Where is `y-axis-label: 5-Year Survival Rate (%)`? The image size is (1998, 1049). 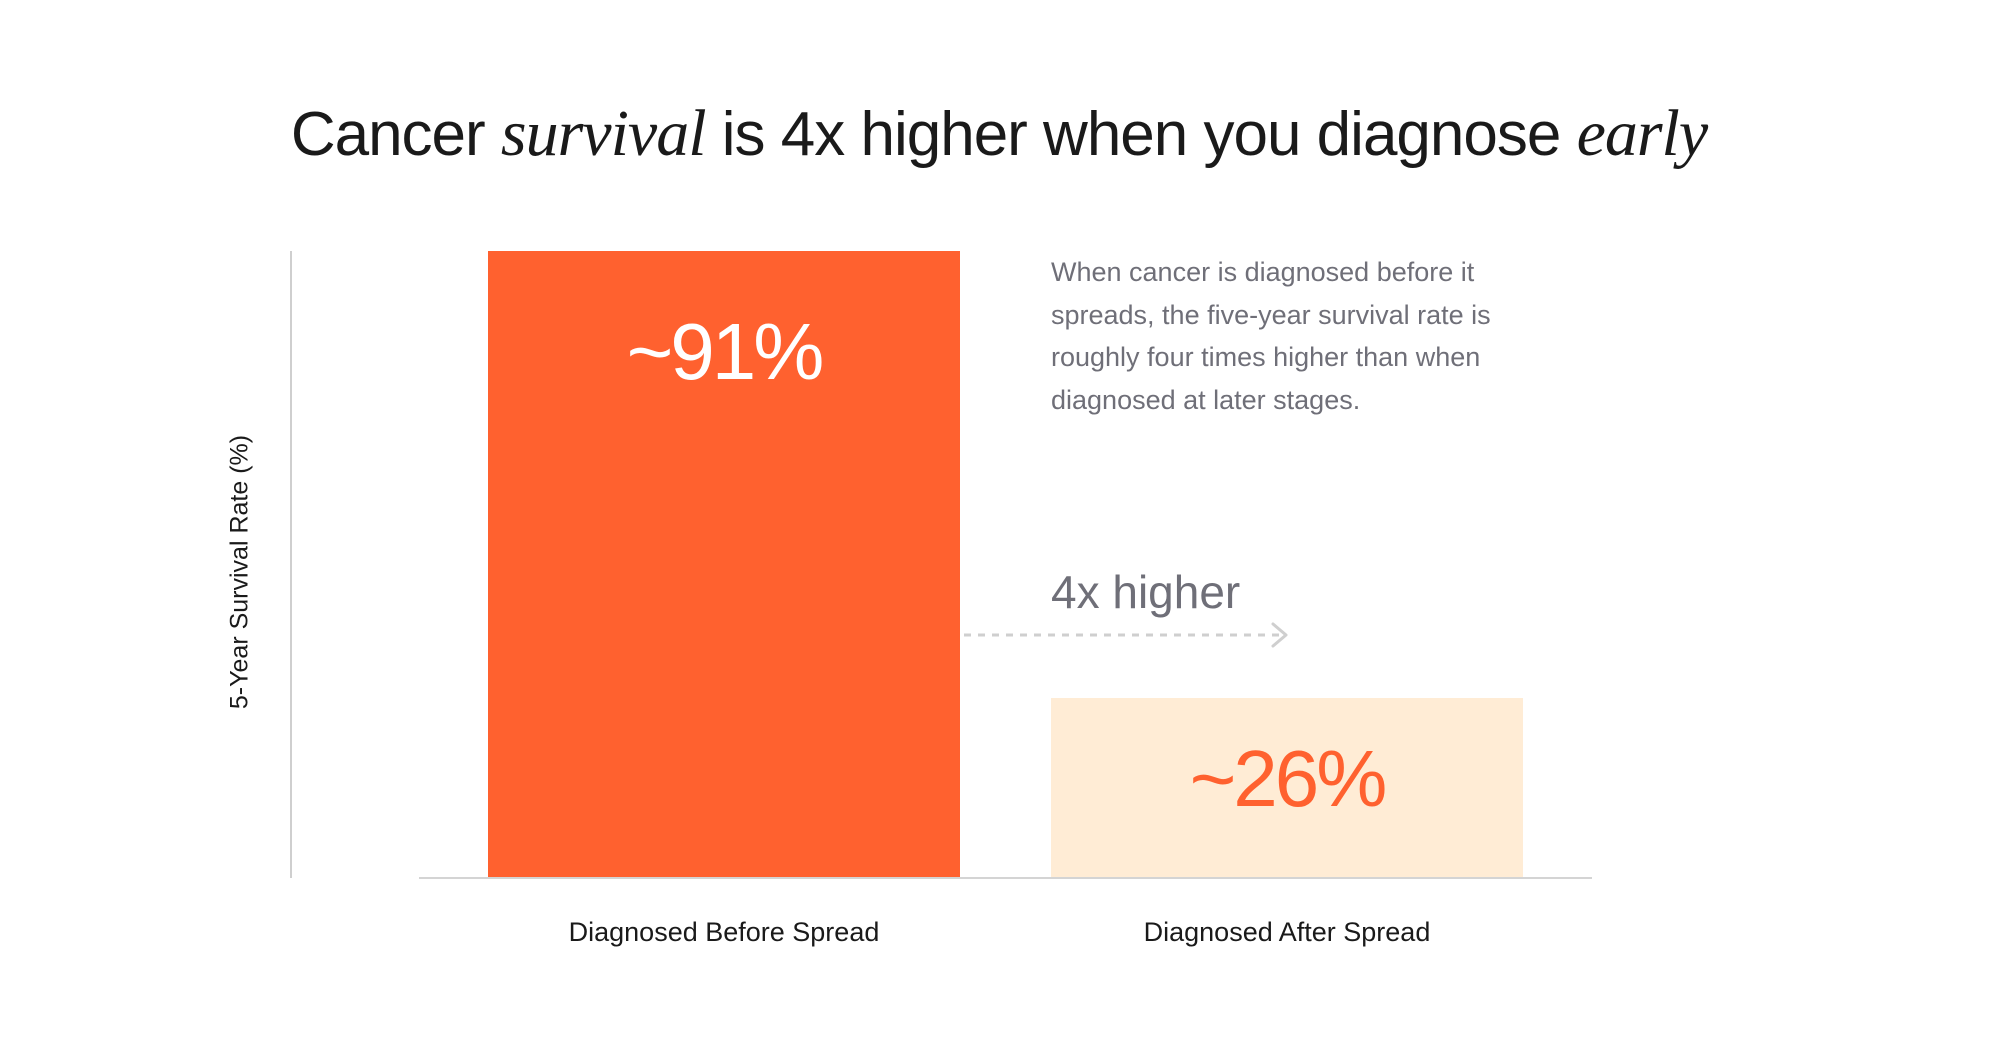 y-axis-label: 5-Year Survival Rate (%) is located at coordinates (239, 572).